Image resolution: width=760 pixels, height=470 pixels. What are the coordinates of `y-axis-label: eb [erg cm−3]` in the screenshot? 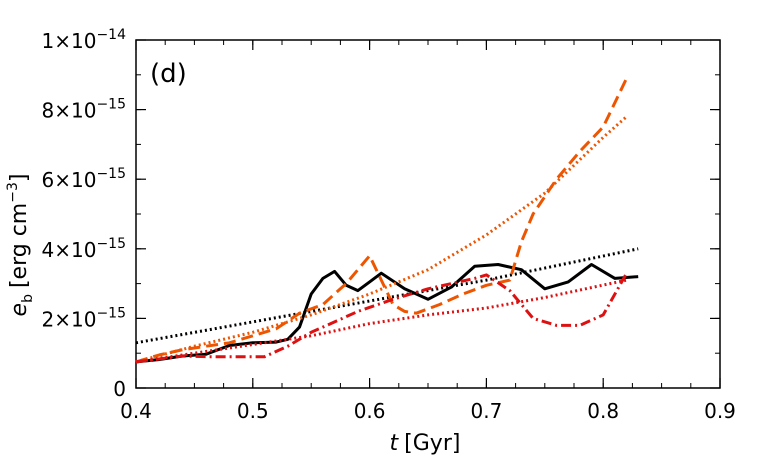 It's located at (20, 245).